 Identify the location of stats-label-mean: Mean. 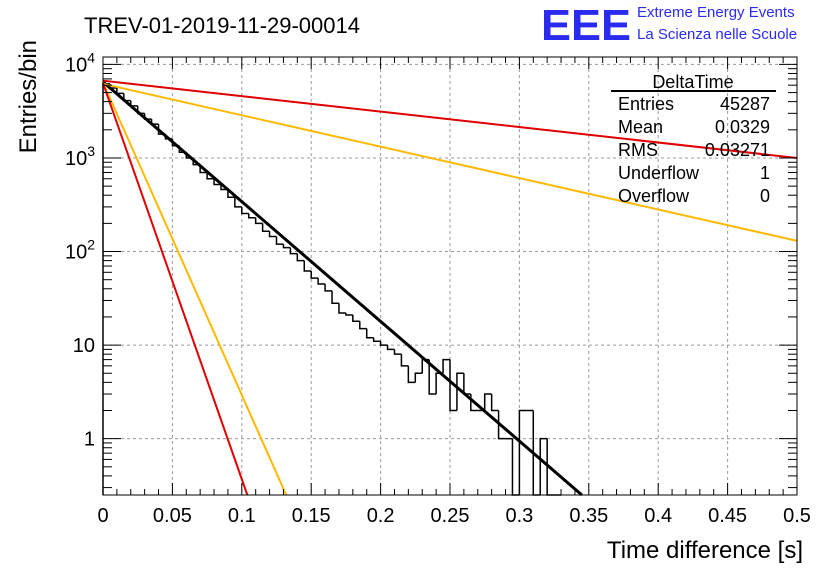
(640, 127).